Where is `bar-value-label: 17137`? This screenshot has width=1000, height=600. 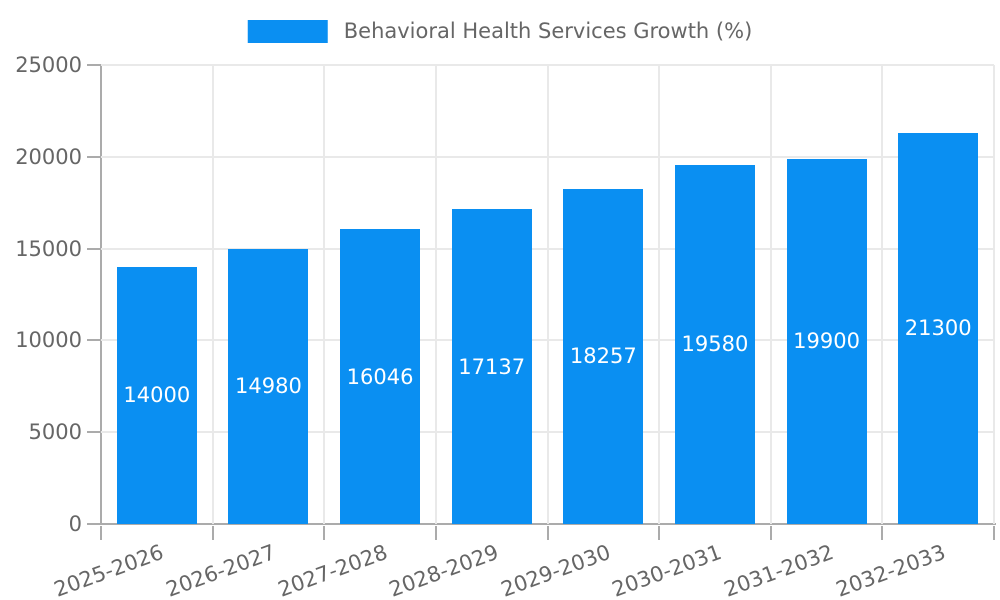
bar-value-label: 17137 is located at coordinates (492, 366).